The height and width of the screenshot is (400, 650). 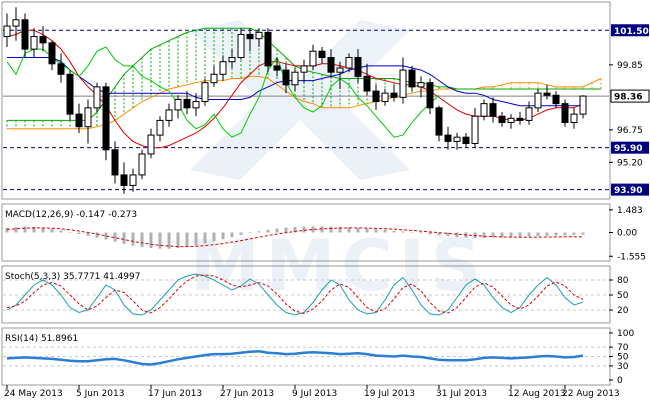 I want to click on x-tick-label: 9 Jul 2013, so click(x=314, y=394).